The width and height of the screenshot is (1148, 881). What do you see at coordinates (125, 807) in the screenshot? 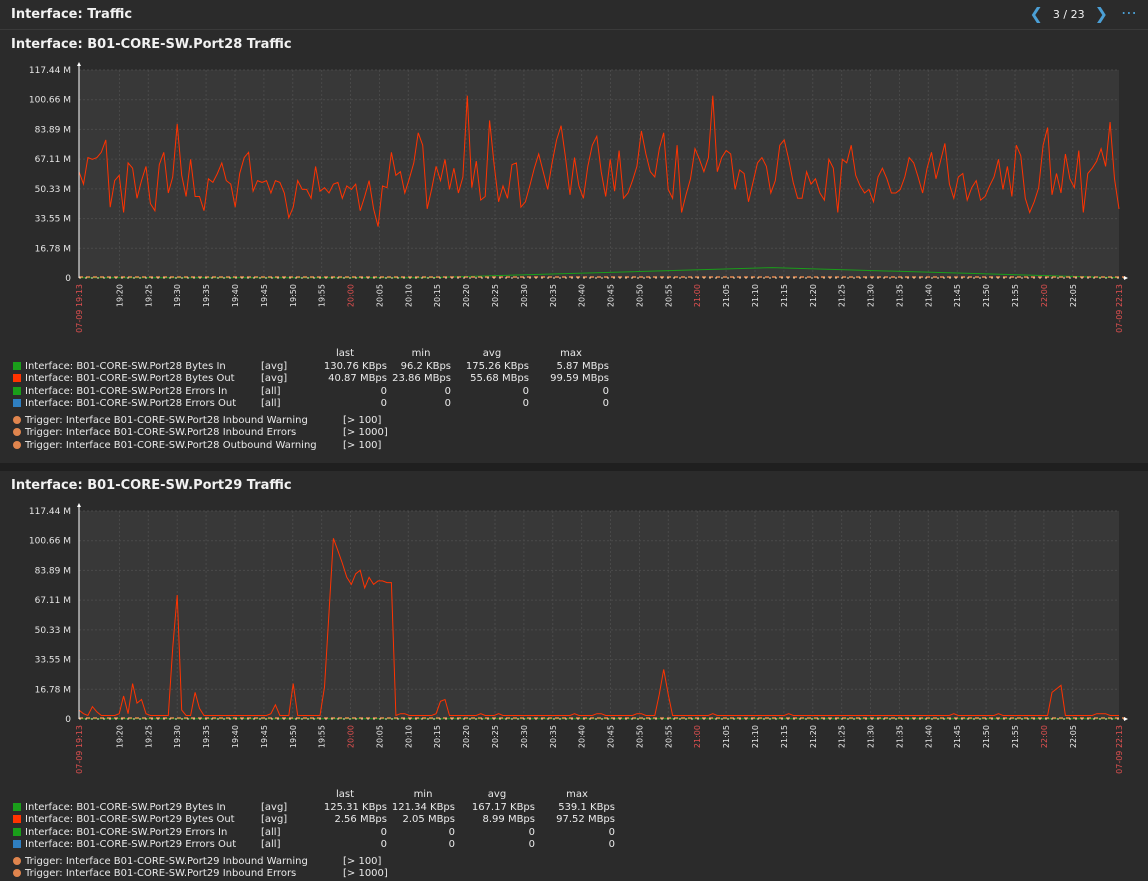
I see `legend-item-name: Interface: B01-CORE-SW.Port29 Bytes In` at bounding box center [125, 807].